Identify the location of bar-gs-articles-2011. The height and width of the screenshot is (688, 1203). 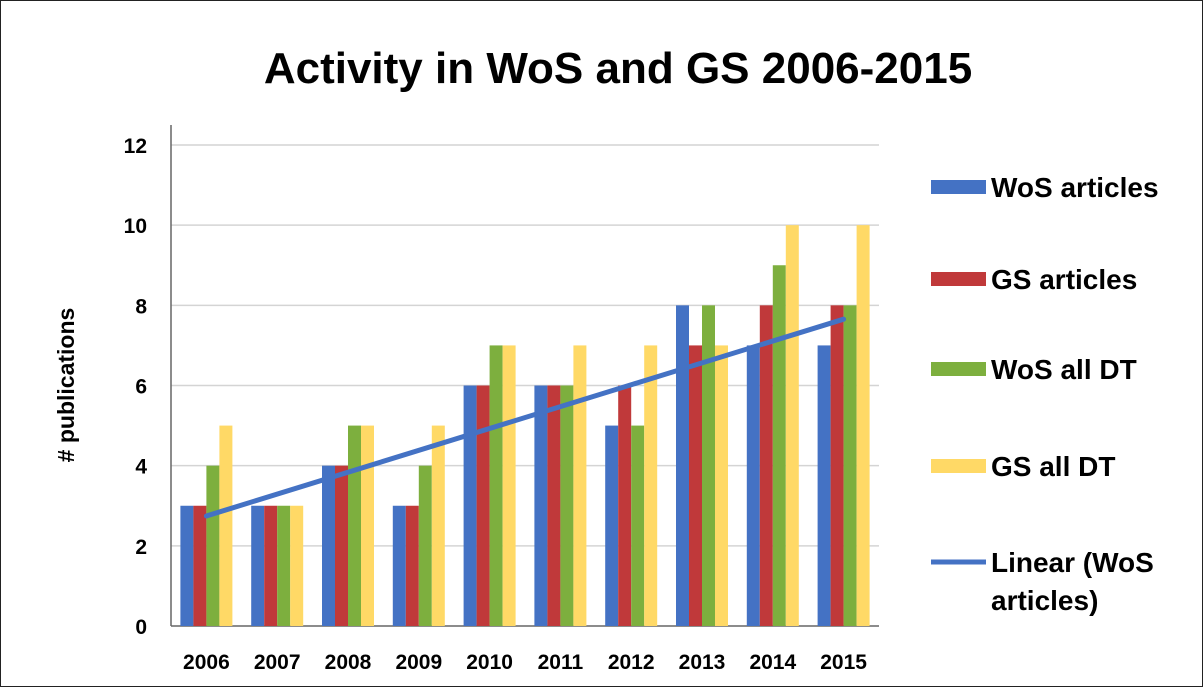
(554, 505).